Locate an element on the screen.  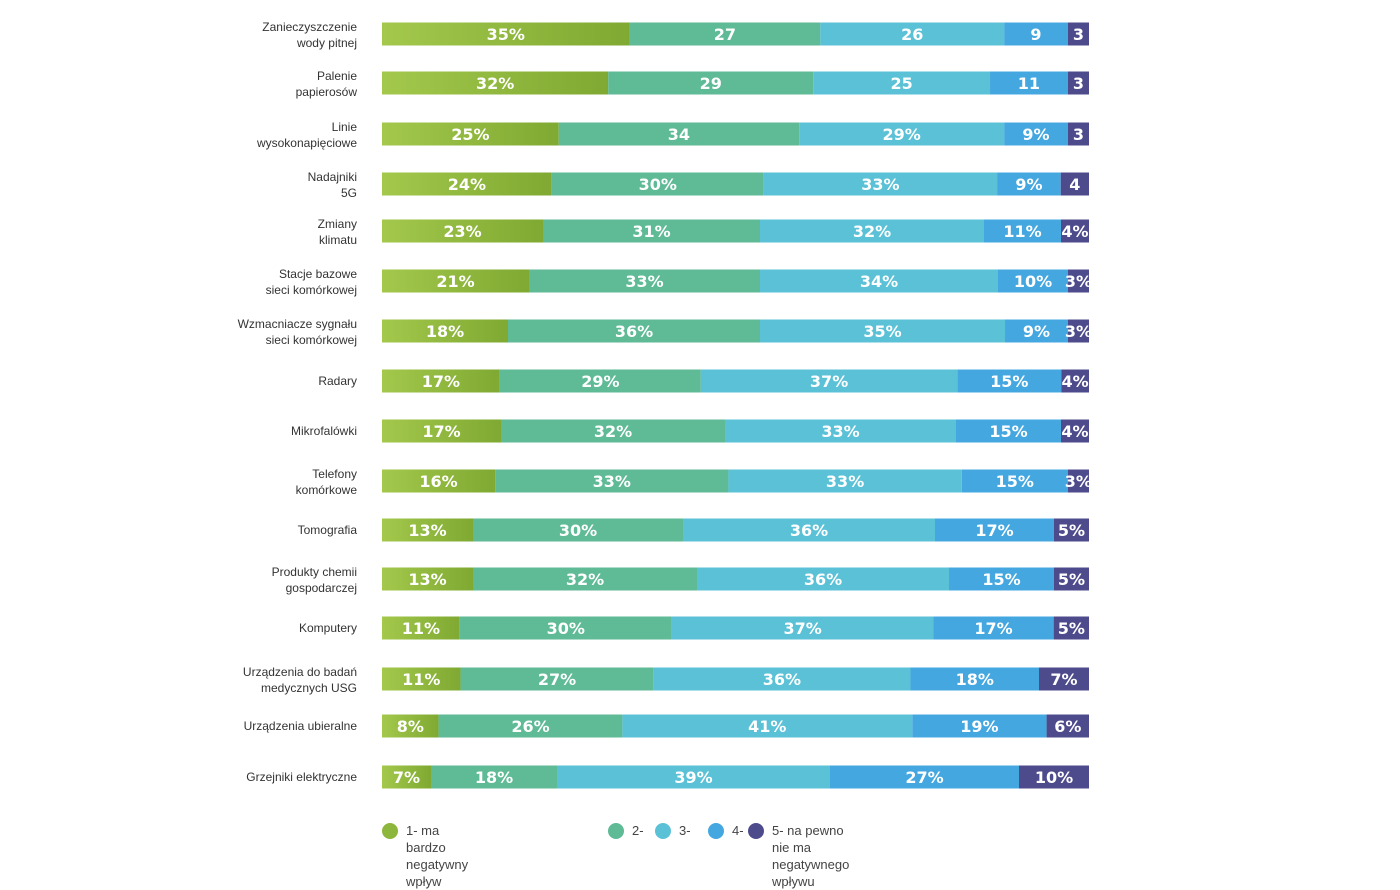
legend-label: 4- is located at coordinates (738, 830).